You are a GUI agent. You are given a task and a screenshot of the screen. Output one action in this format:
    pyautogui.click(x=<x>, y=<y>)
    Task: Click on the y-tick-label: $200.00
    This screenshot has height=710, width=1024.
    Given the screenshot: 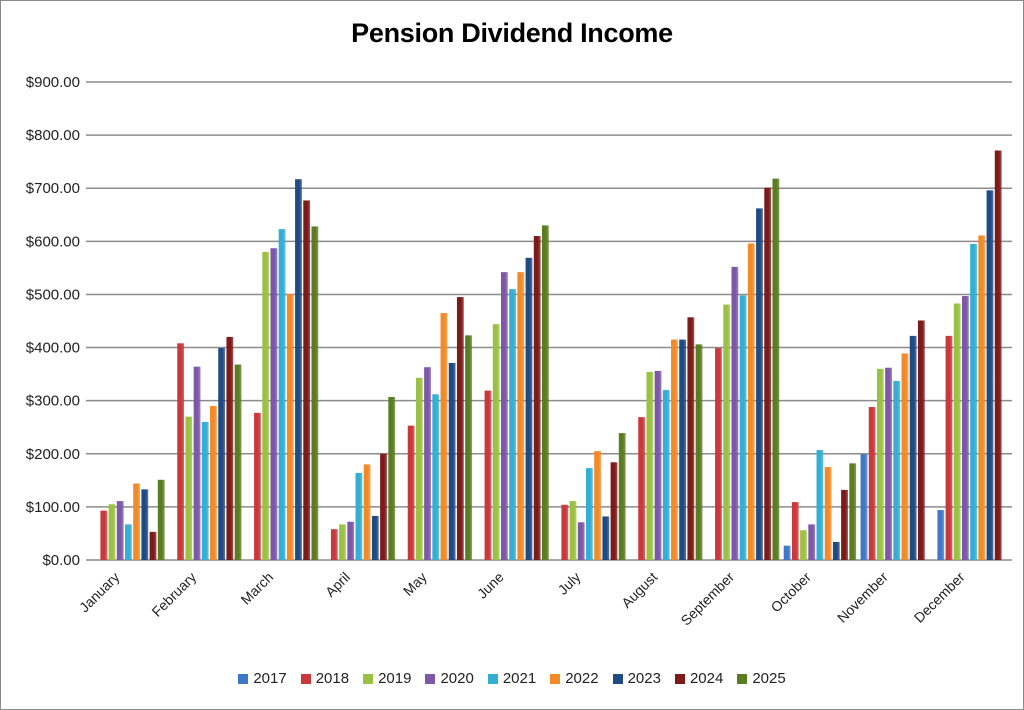 What is the action you would take?
    pyautogui.click(x=53, y=454)
    